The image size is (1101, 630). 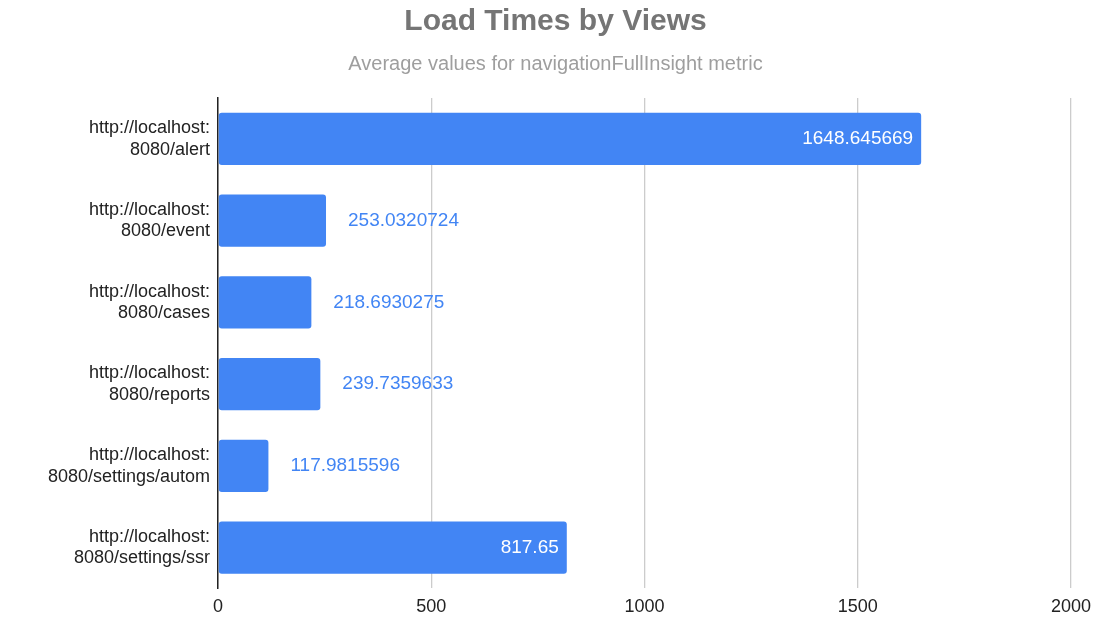 What do you see at coordinates (389, 301) in the screenshot?
I see `data-label: 218.6930275` at bounding box center [389, 301].